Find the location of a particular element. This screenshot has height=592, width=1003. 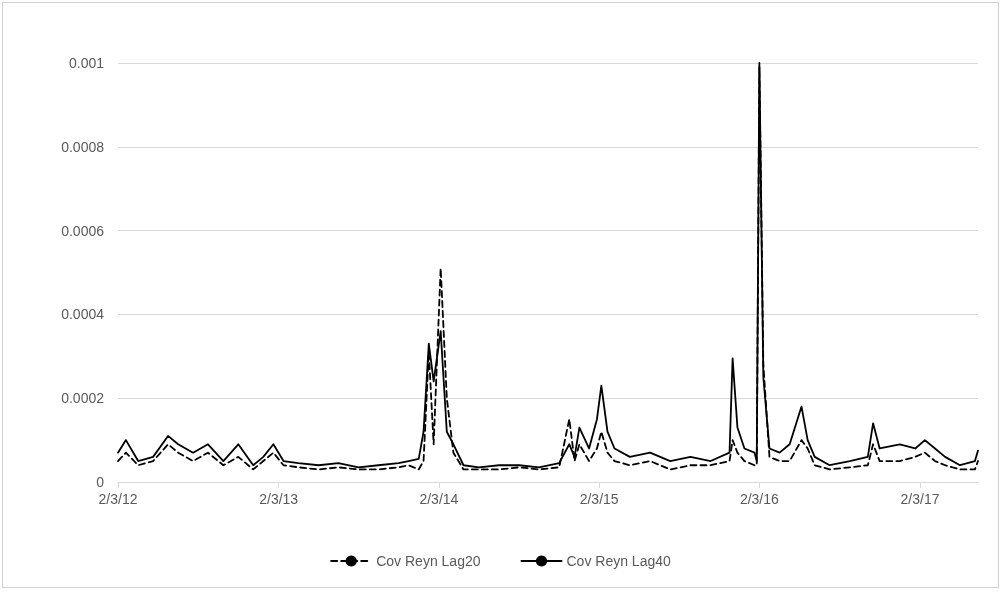

y-tick-label: 0.0006 is located at coordinates (83, 230).